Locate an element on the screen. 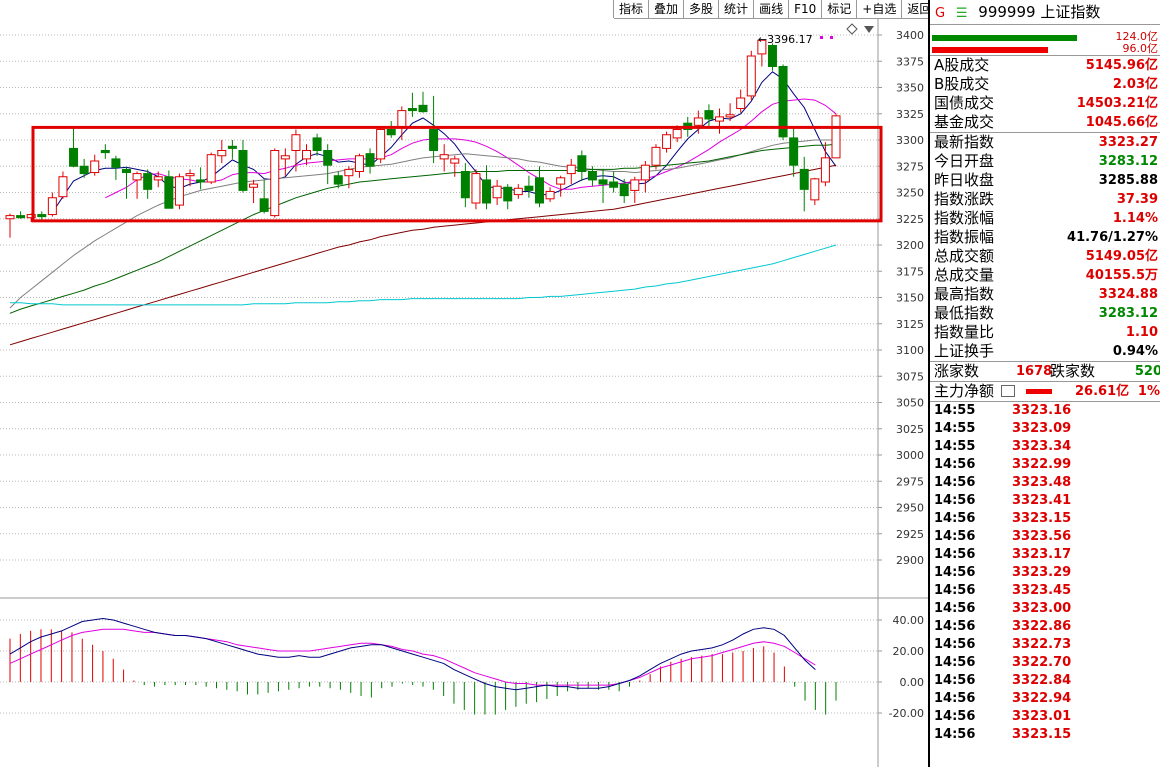  y-tick-label: 3175 is located at coordinates (910, 271).